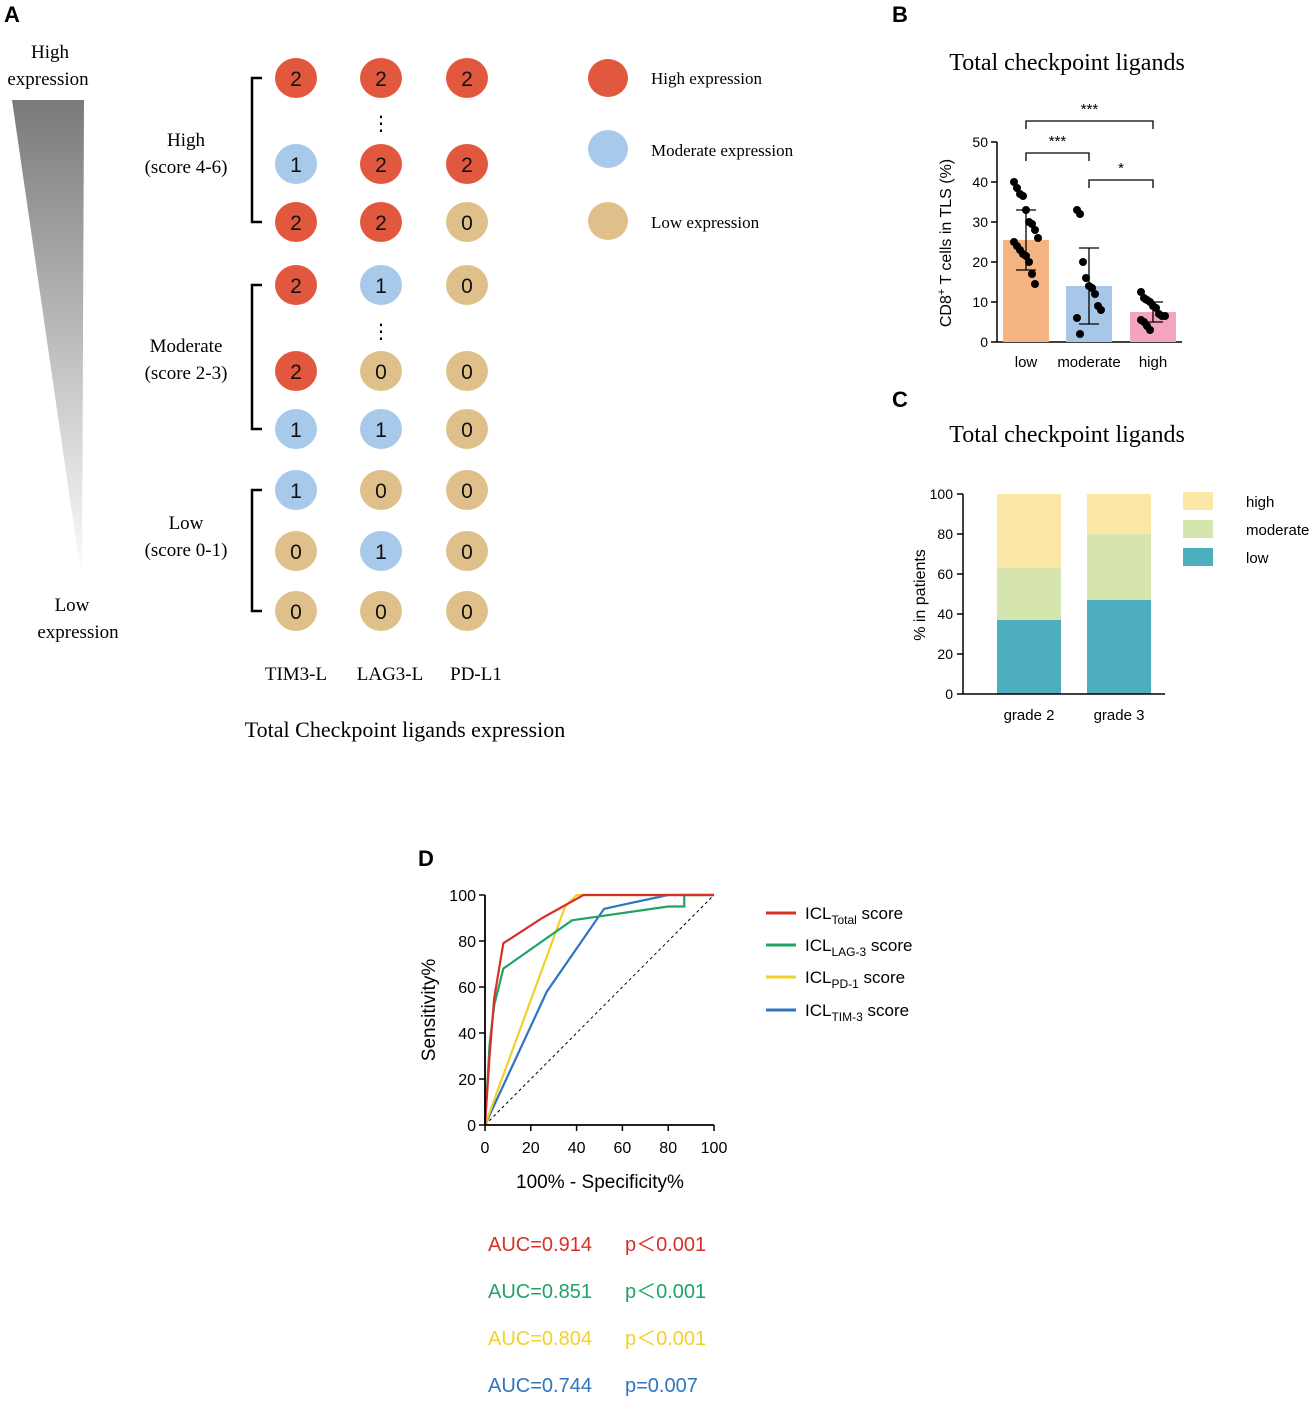 The width and height of the screenshot is (1315, 1401). I want to click on significance-label: *, so click(1121, 168).